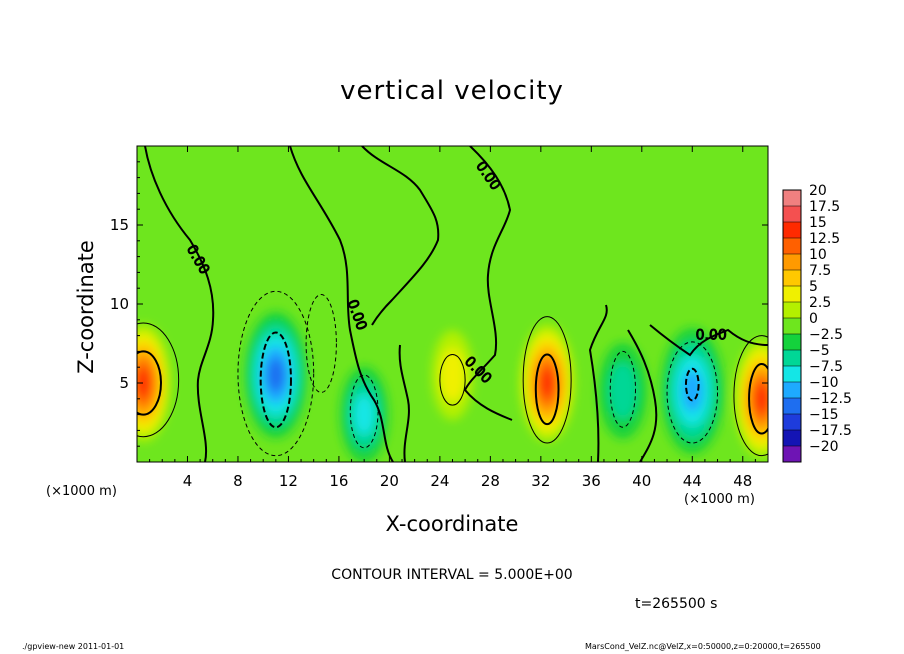 The image size is (904, 654). What do you see at coordinates (288, 481) in the screenshot?
I see `x-tick-label: 12` at bounding box center [288, 481].